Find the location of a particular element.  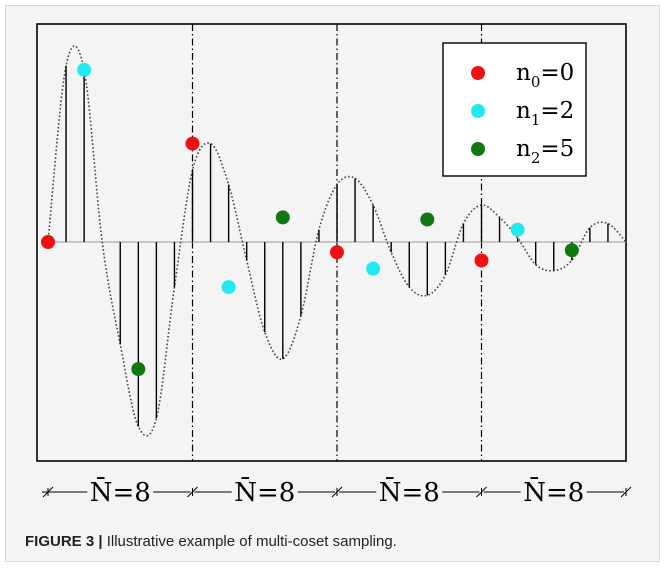

legend-box is located at coordinates (514, 109).